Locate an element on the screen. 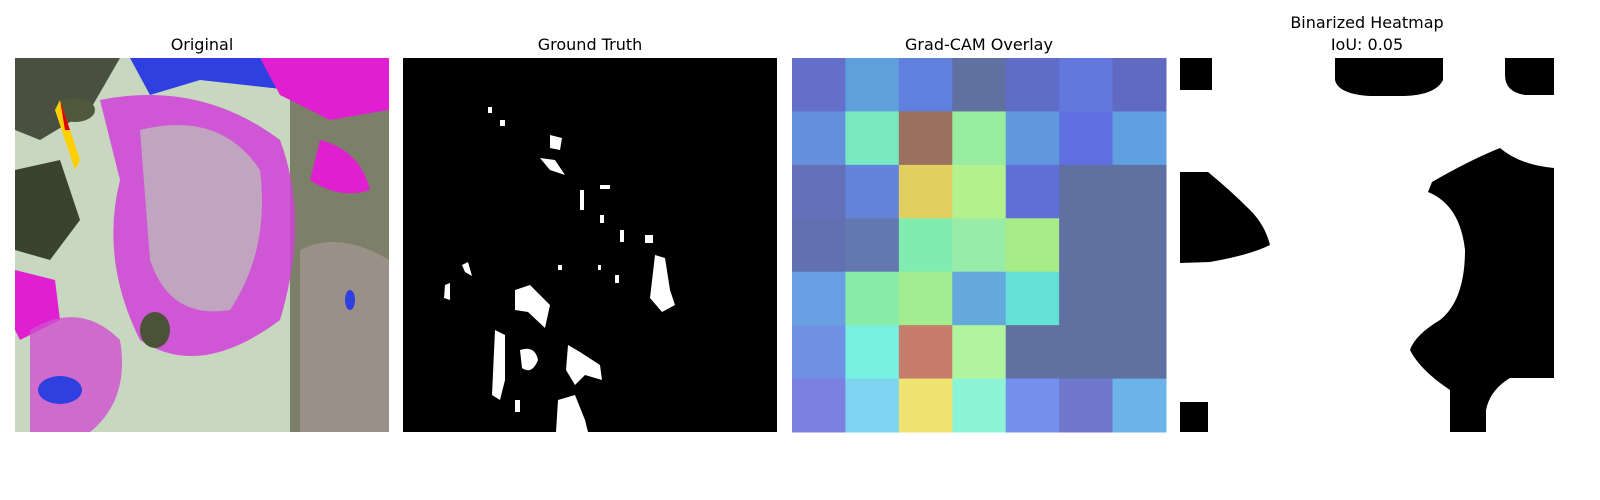  panel-title: Grad-CAM Overlay is located at coordinates (979, 44).